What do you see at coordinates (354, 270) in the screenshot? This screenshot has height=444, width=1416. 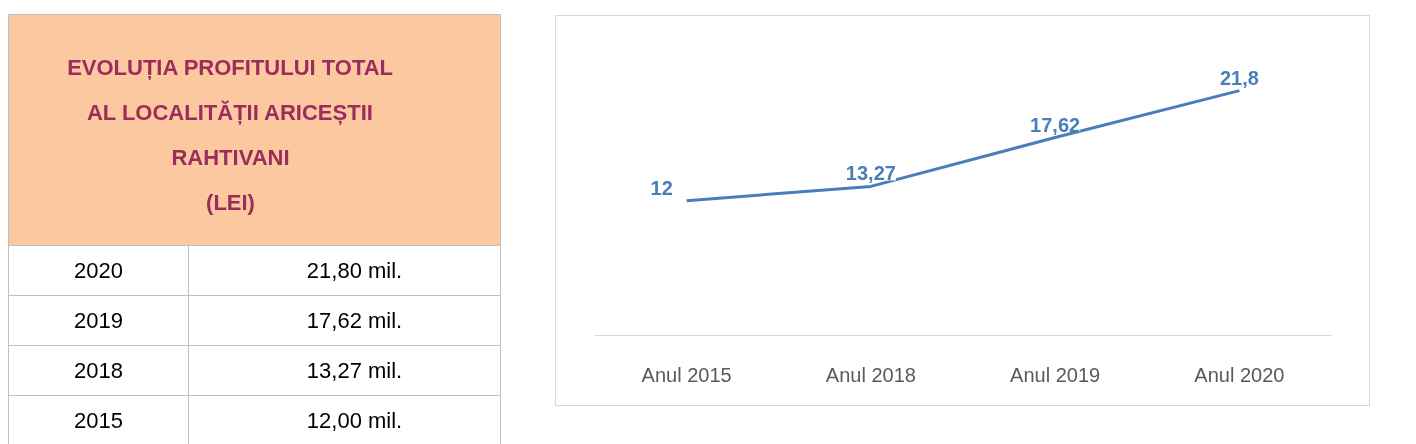 I see `text: 21,80 mil.` at bounding box center [354, 270].